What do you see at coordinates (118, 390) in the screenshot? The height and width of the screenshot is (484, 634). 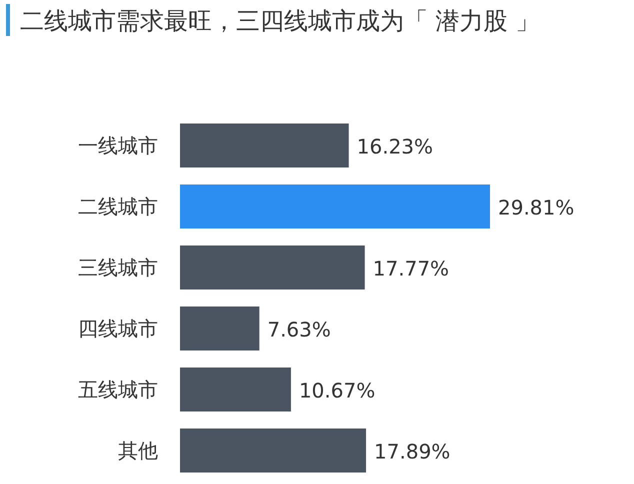 I see `y-tick-label: 五线城市` at bounding box center [118, 390].